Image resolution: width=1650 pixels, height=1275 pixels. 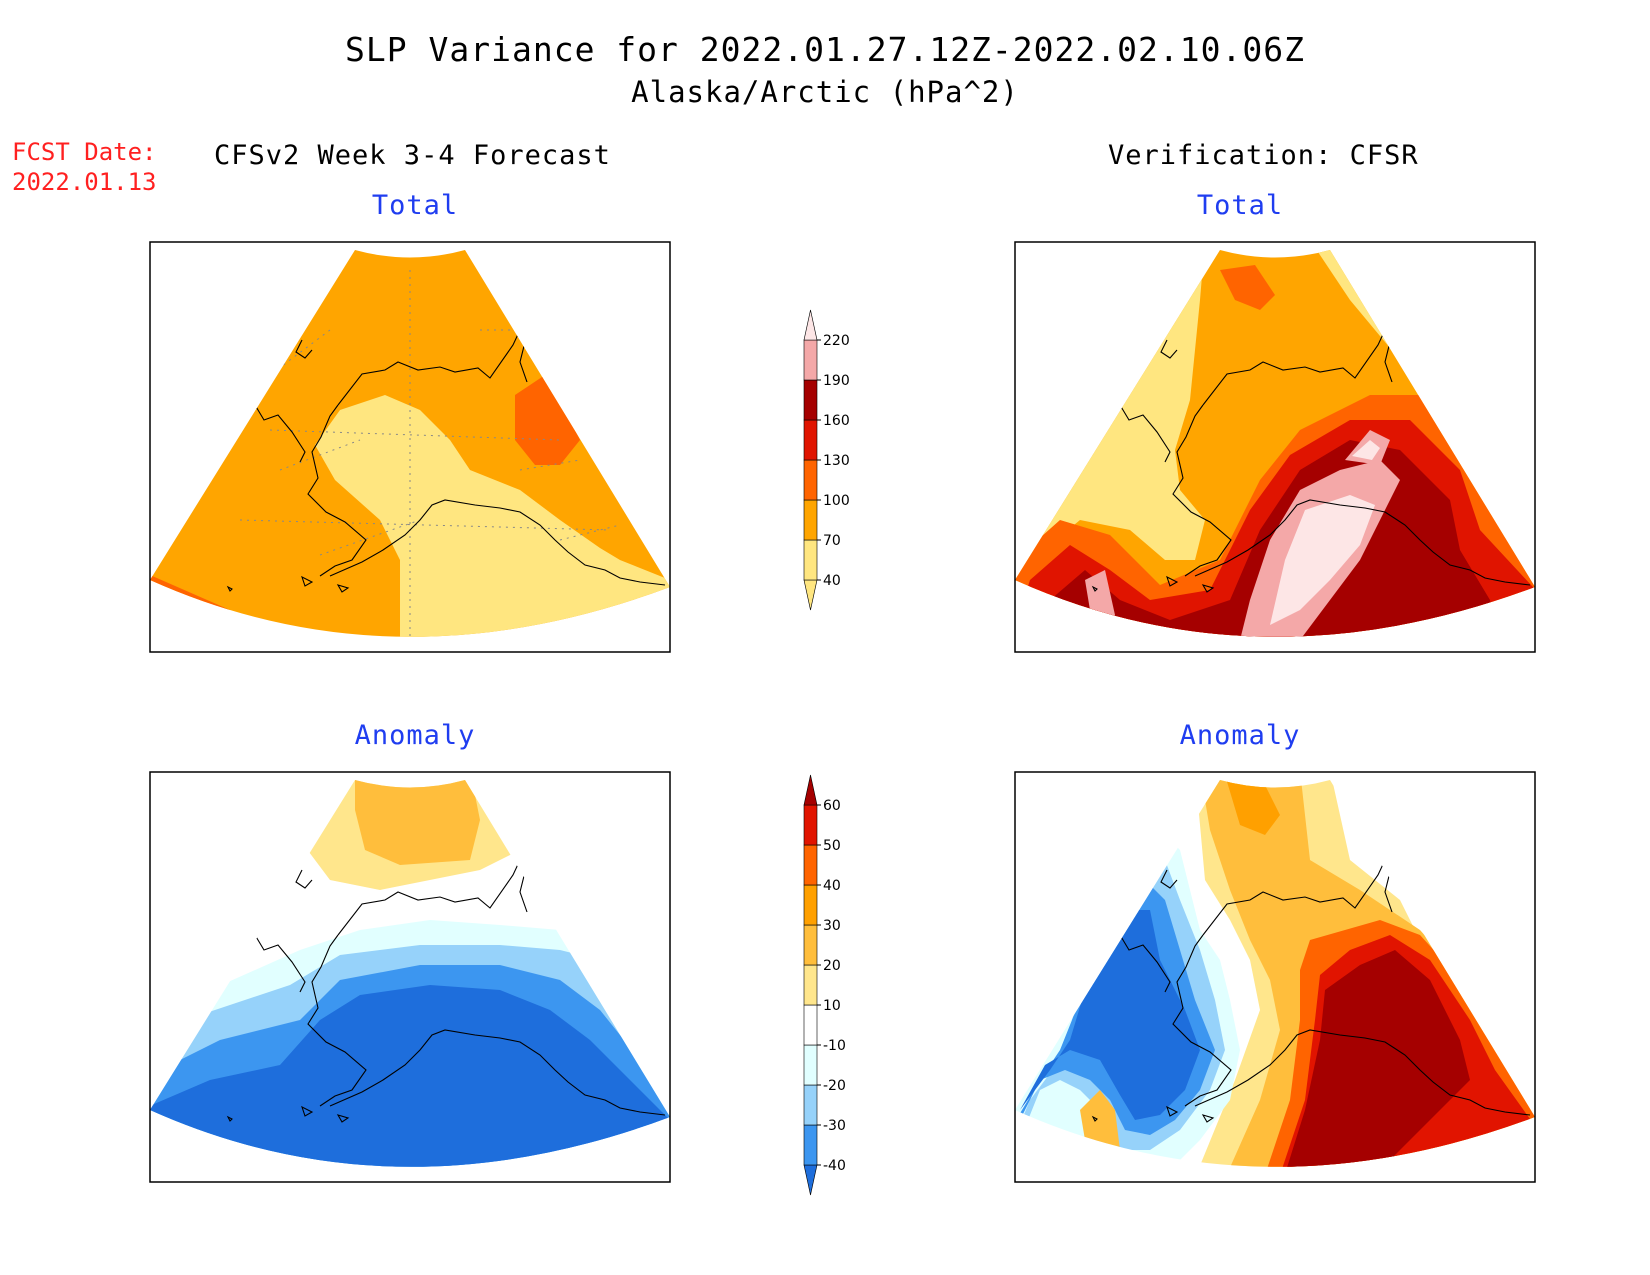 What do you see at coordinates (825, 92) in the screenshot?
I see `chart-subtitle: Alaska/Arctic (hPa^2)` at bounding box center [825, 92].